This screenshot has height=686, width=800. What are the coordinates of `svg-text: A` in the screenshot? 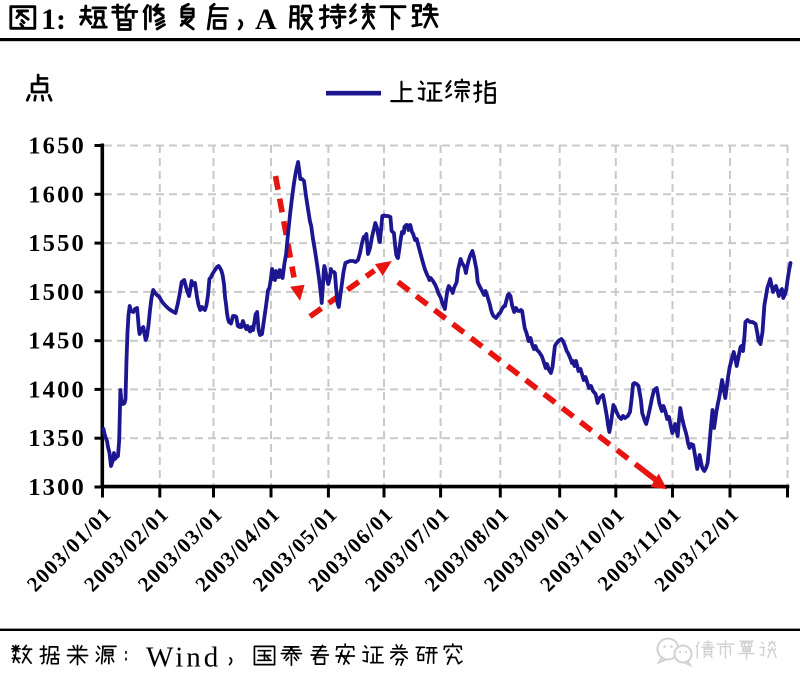 It's located at (266, 19).